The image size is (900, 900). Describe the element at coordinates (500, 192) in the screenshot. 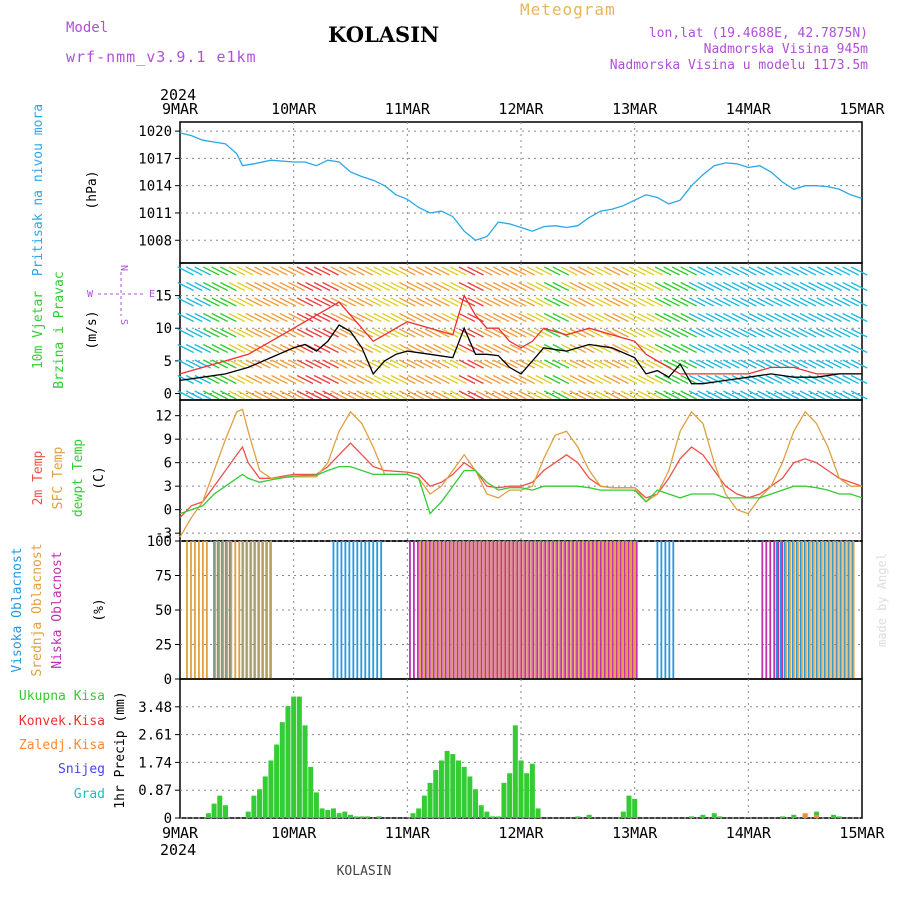

I see `pressure-panel: 1008 1011 1014 1017 1020` at that location.